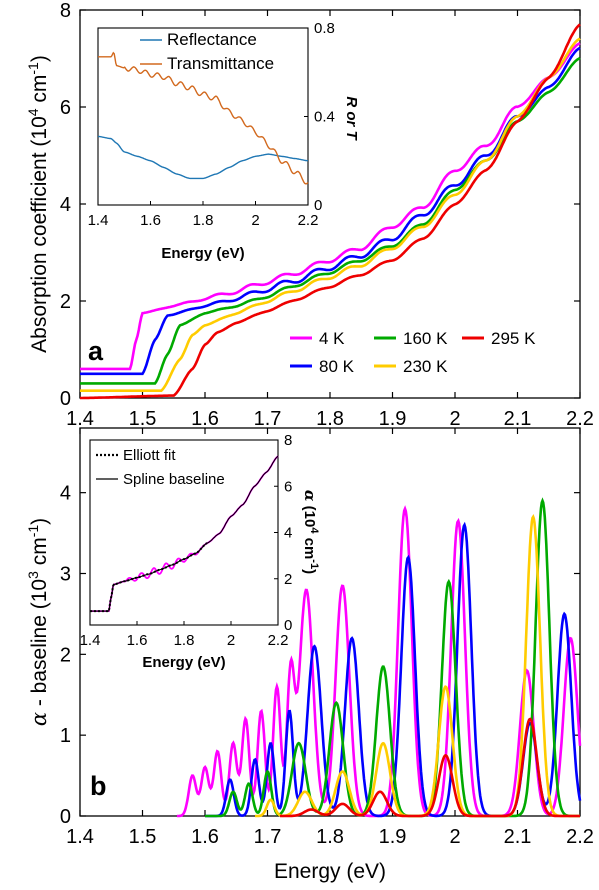  I want to click on panel-b-inset-xlabel: Energy (eV), so click(183, 662).